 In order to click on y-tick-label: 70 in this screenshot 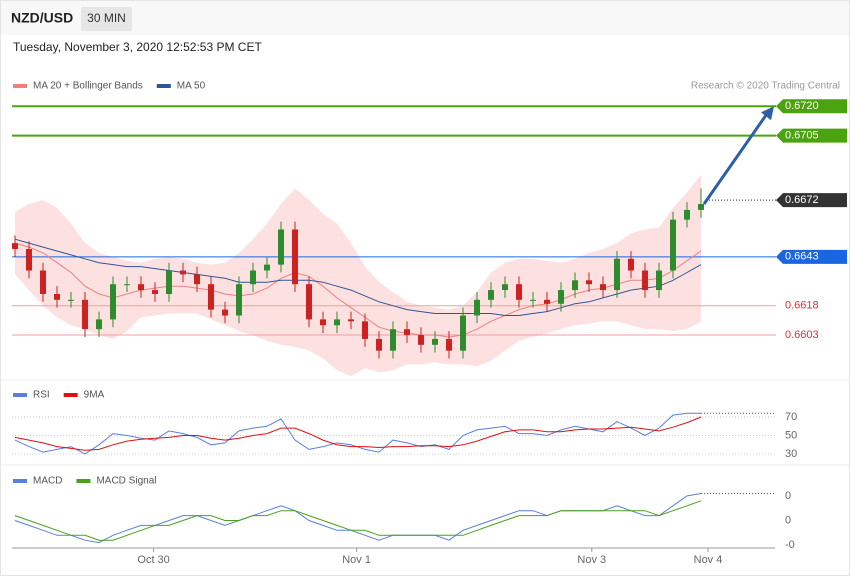, I will do `click(791, 417)`.